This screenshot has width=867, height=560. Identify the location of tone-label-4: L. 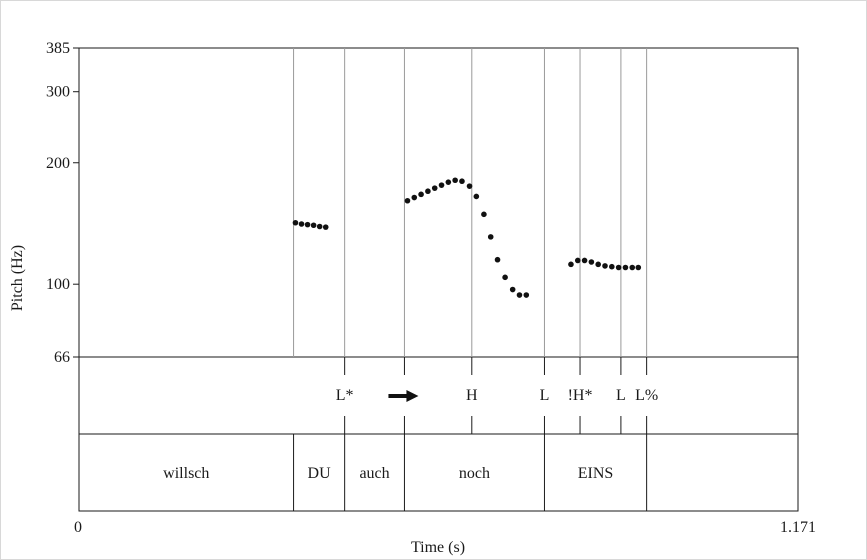
(621, 395).